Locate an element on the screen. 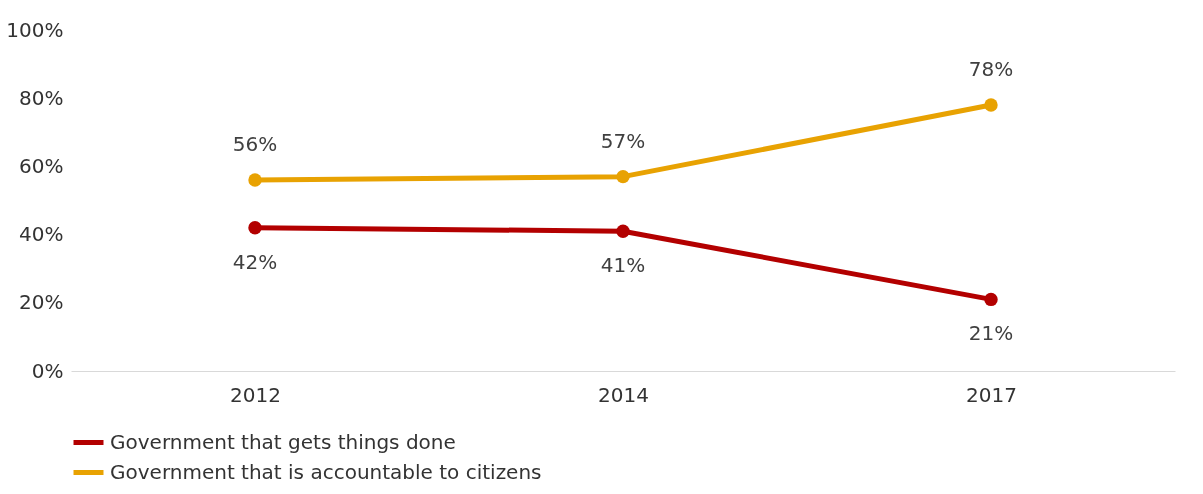 The width and height of the screenshot is (1203, 494). data-label: 41% is located at coordinates (623, 265).